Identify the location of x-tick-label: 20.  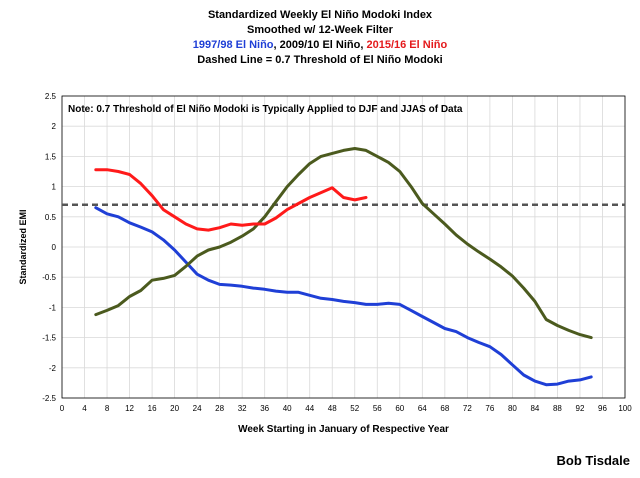
(174, 408).